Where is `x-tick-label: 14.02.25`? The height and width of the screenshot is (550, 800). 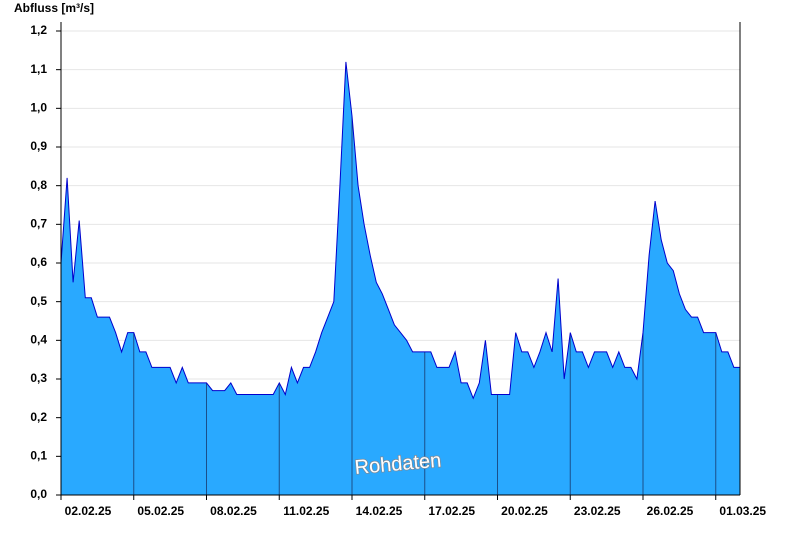
x-tick-label: 14.02.25 is located at coordinates (379, 511).